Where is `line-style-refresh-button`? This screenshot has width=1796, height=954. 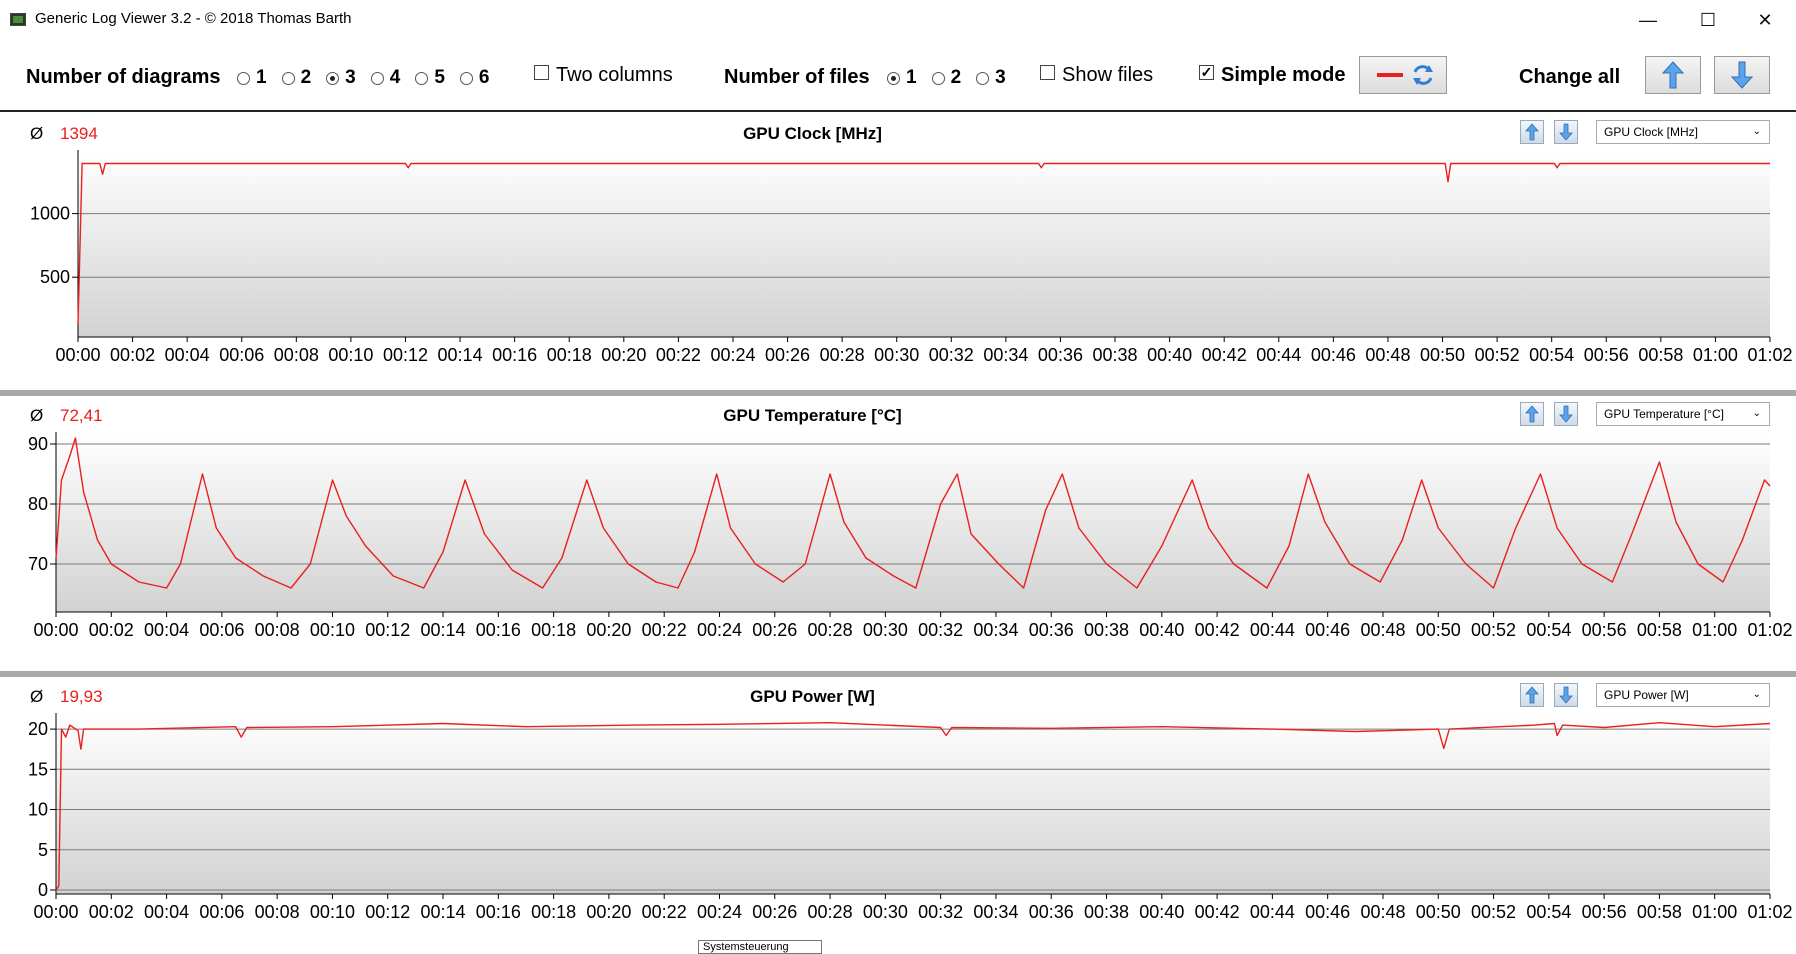 line-style-refresh-button is located at coordinates (1403, 75).